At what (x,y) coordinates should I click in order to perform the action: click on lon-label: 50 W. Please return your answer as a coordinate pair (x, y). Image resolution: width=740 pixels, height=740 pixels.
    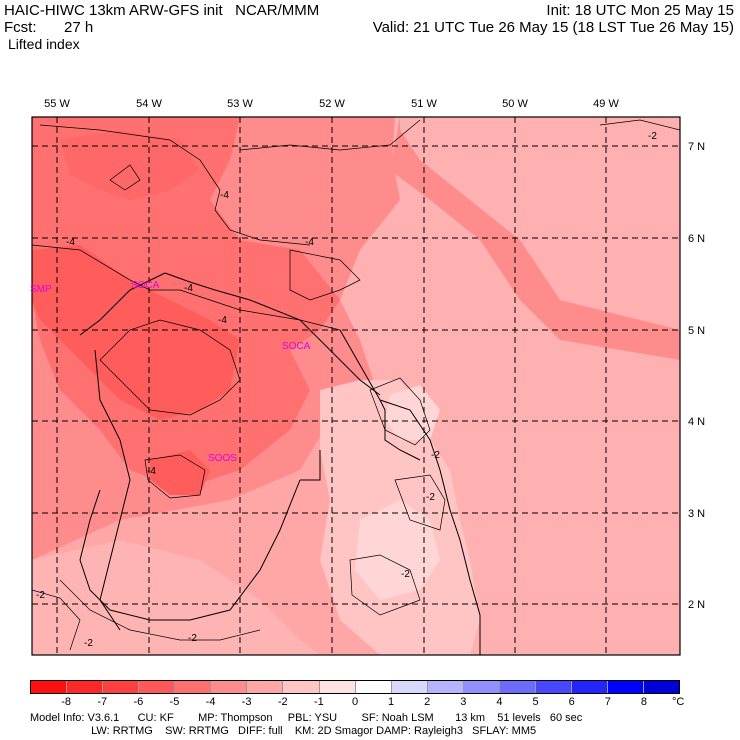
    Looking at the image, I should click on (515, 104).